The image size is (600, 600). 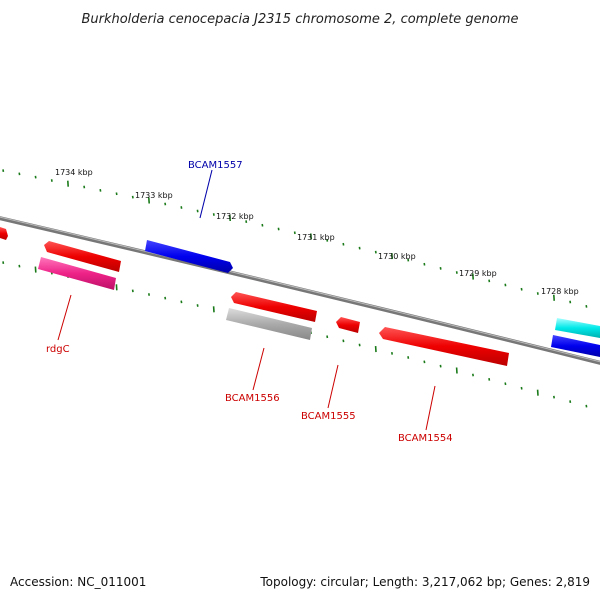 What do you see at coordinates (397, 256) in the screenshot?
I see `scale-label-1730: 1730 kbp` at bounding box center [397, 256].